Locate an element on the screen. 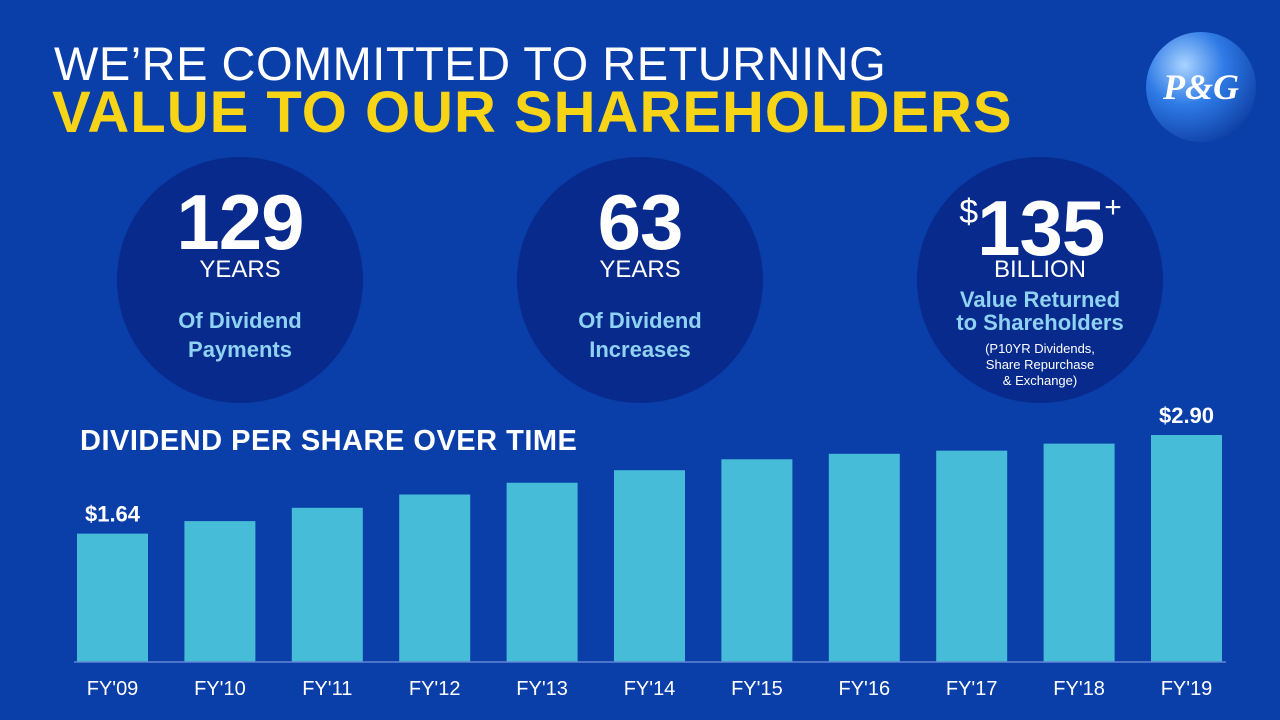 The image size is (1280, 720). stat-description: Value Returned to Shareholders is located at coordinates (1040, 311).